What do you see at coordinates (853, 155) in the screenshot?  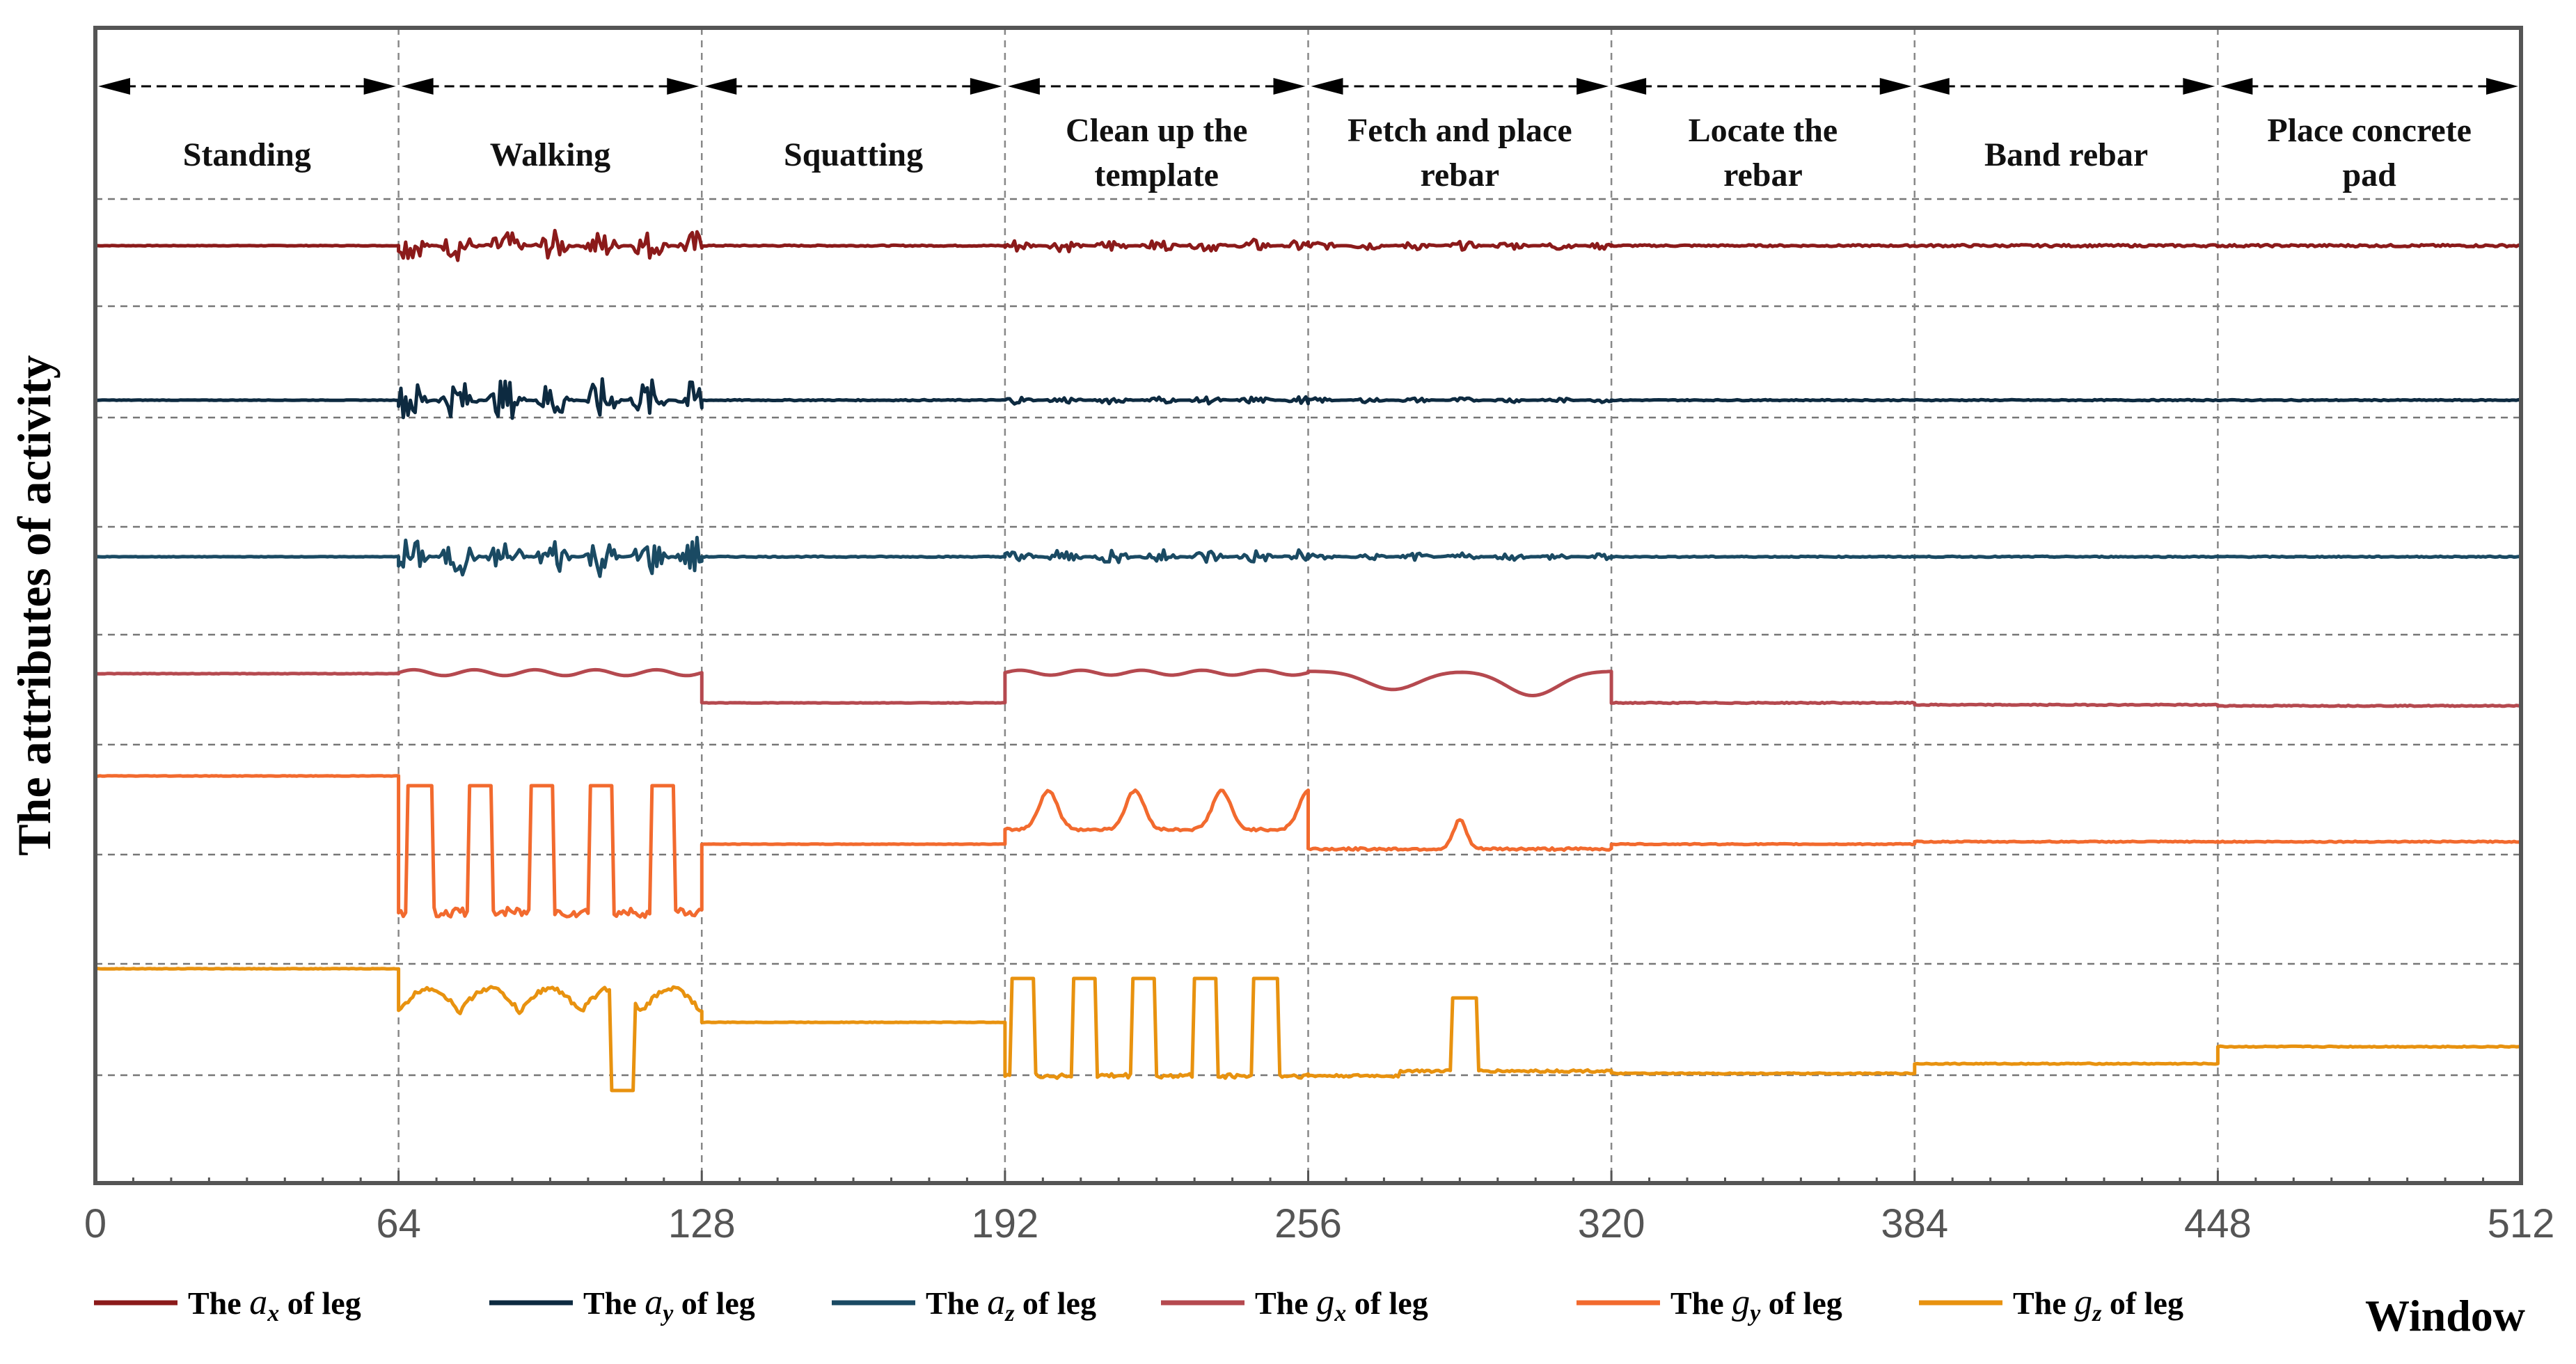 I see `phase-label: Squatting` at bounding box center [853, 155].